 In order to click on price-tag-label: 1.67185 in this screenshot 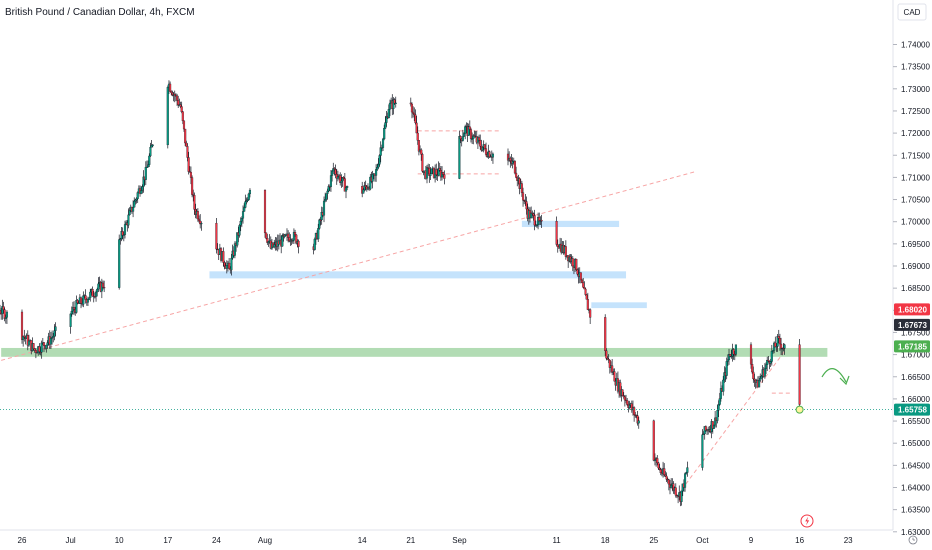, I will do `click(912, 346)`.